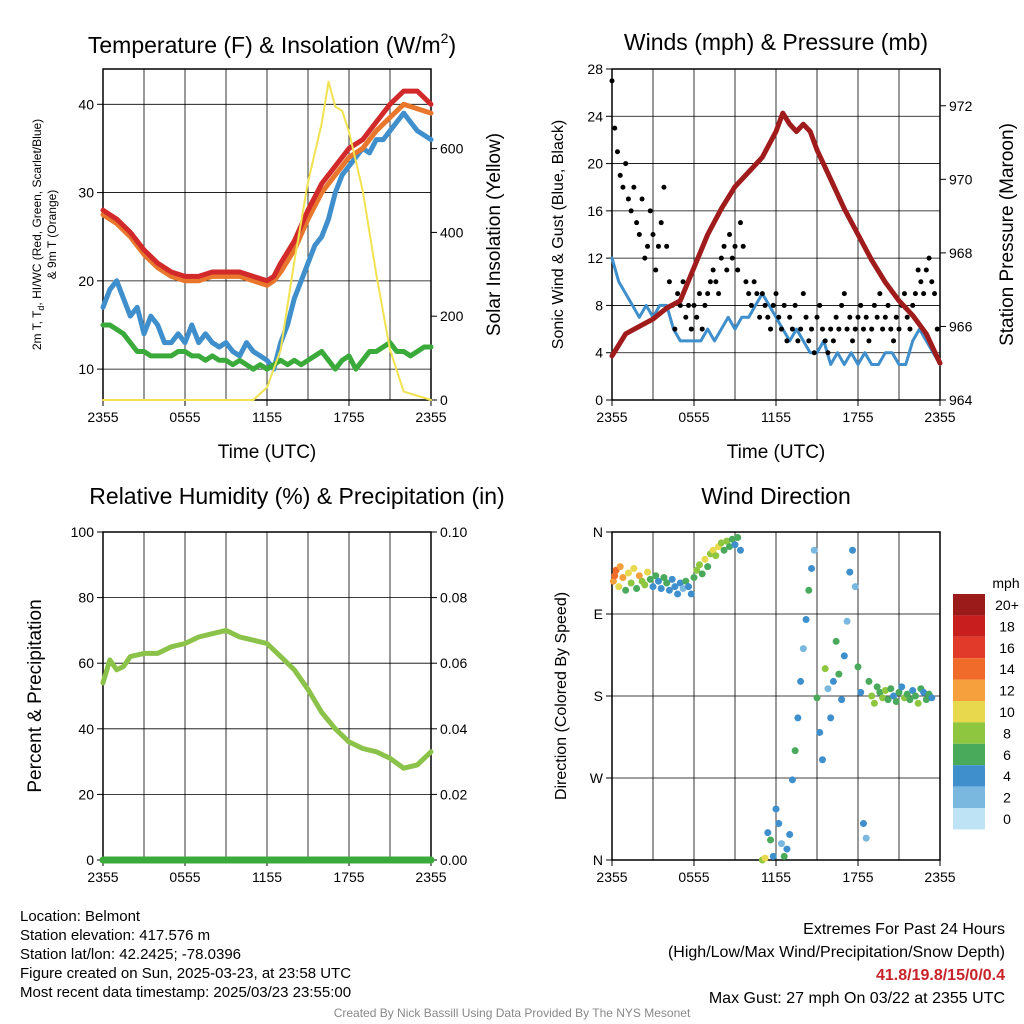 The height and width of the screenshot is (1024, 1024). Describe the element at coordinates (961, 326) in the screenshot. I see `y2-tick-label: 966` at that location.